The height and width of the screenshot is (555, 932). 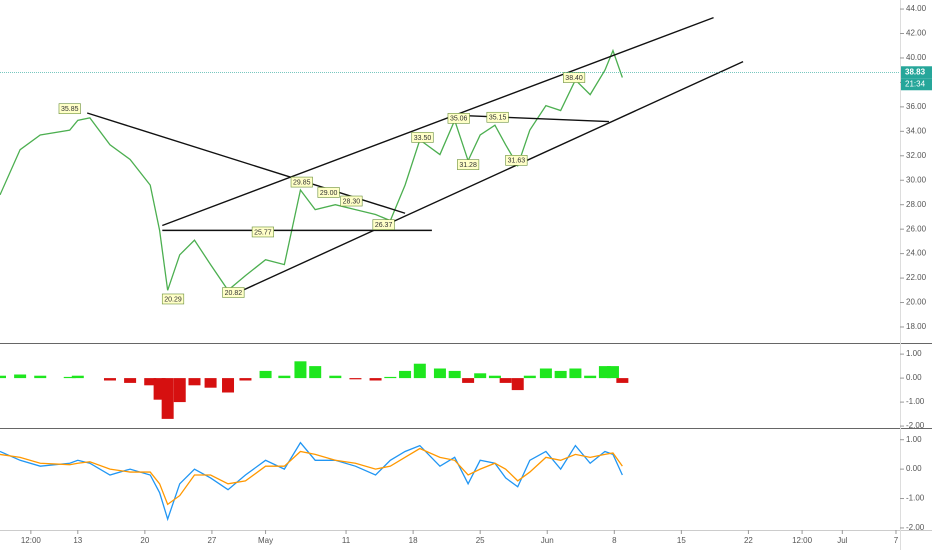 What do you see at coordinates (77, 540) in the screenshot?
I see `x-tick-label: 13` at bounding box center [77, 540].